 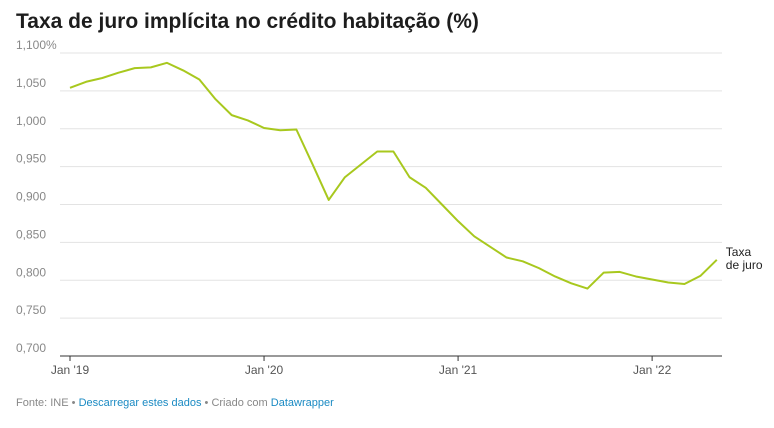 I want to click on tool-link: Datawrapper, so click(x=302, y=403).